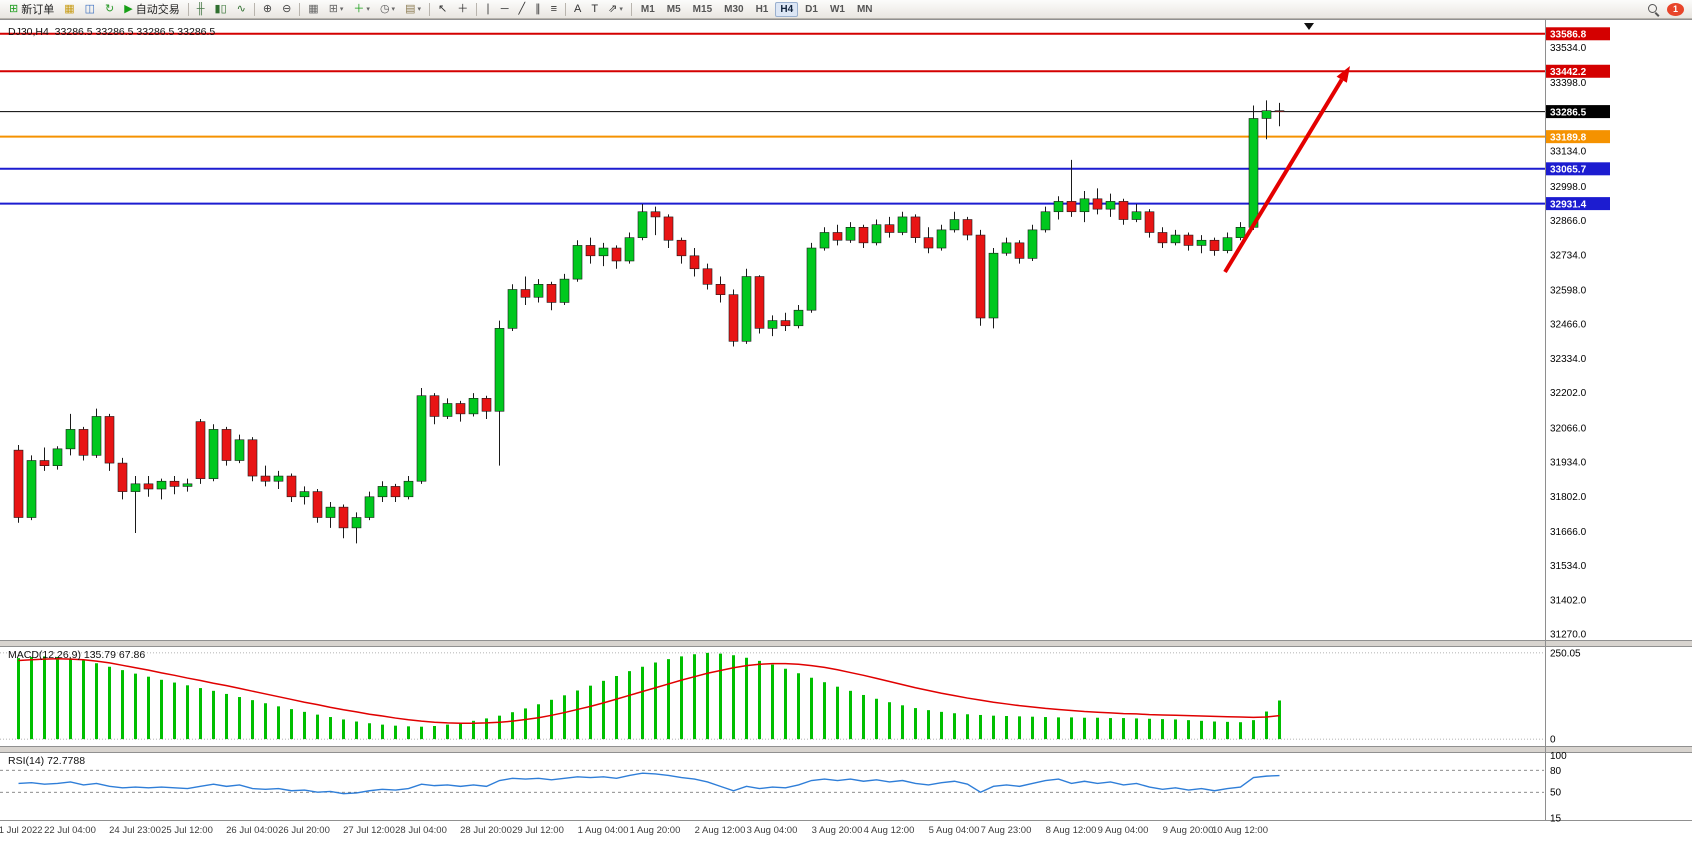 This screenshot has width=1692, height=841. I want to click on macd-axis-label: 0, so click(1553, 740).